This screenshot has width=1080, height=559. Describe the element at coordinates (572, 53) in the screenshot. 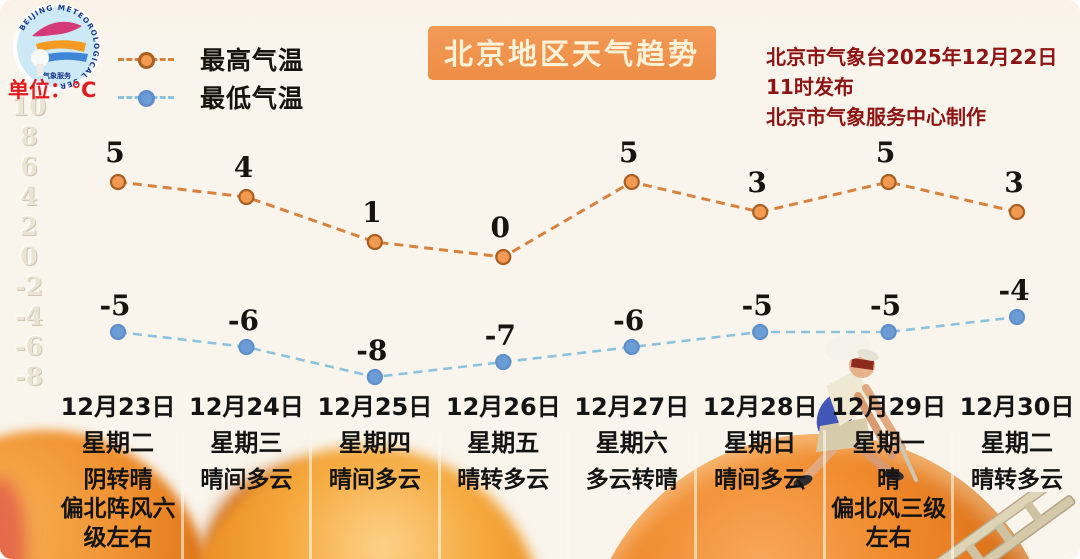

I see `page-title: 北京地区天气趋势` at that location.